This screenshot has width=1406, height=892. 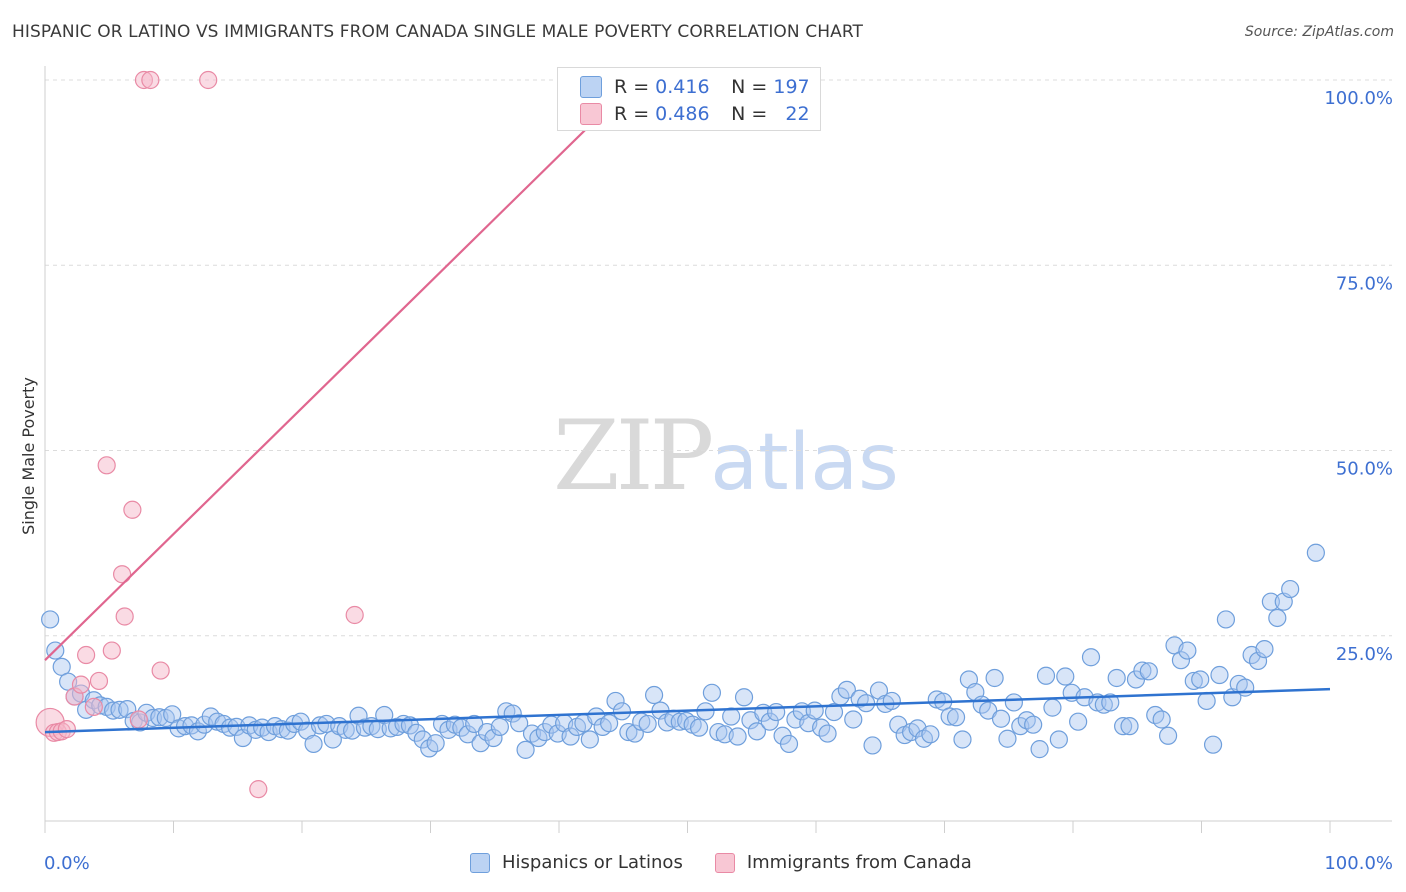 What do you see at coordinates (1358, 98) in the screenshot?
I see `y-tick-label: 100.0%` at bounding box center [1358, 98].